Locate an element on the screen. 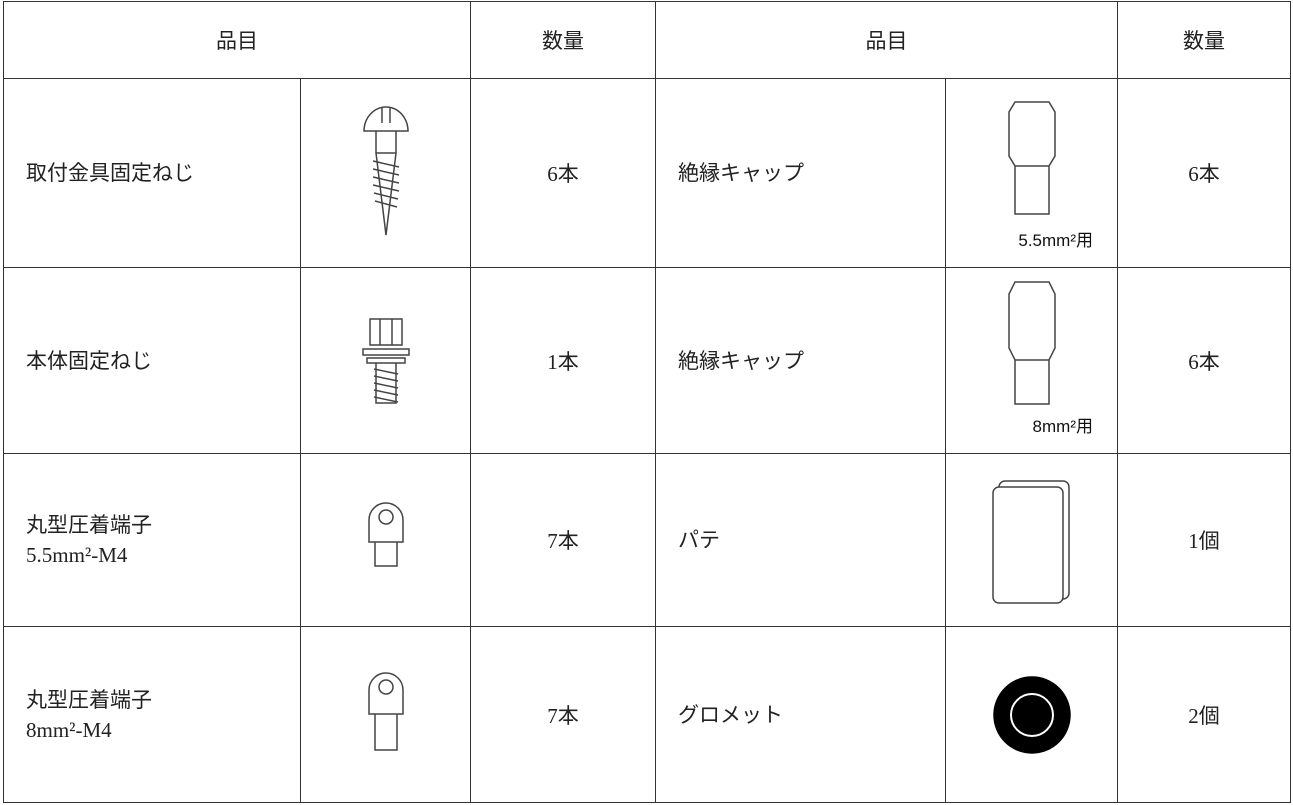 Image resolution: width=1293 pixels, height=805 pixels. item-name: 取付金具固定ねじ is located at coordinates (152, 173).